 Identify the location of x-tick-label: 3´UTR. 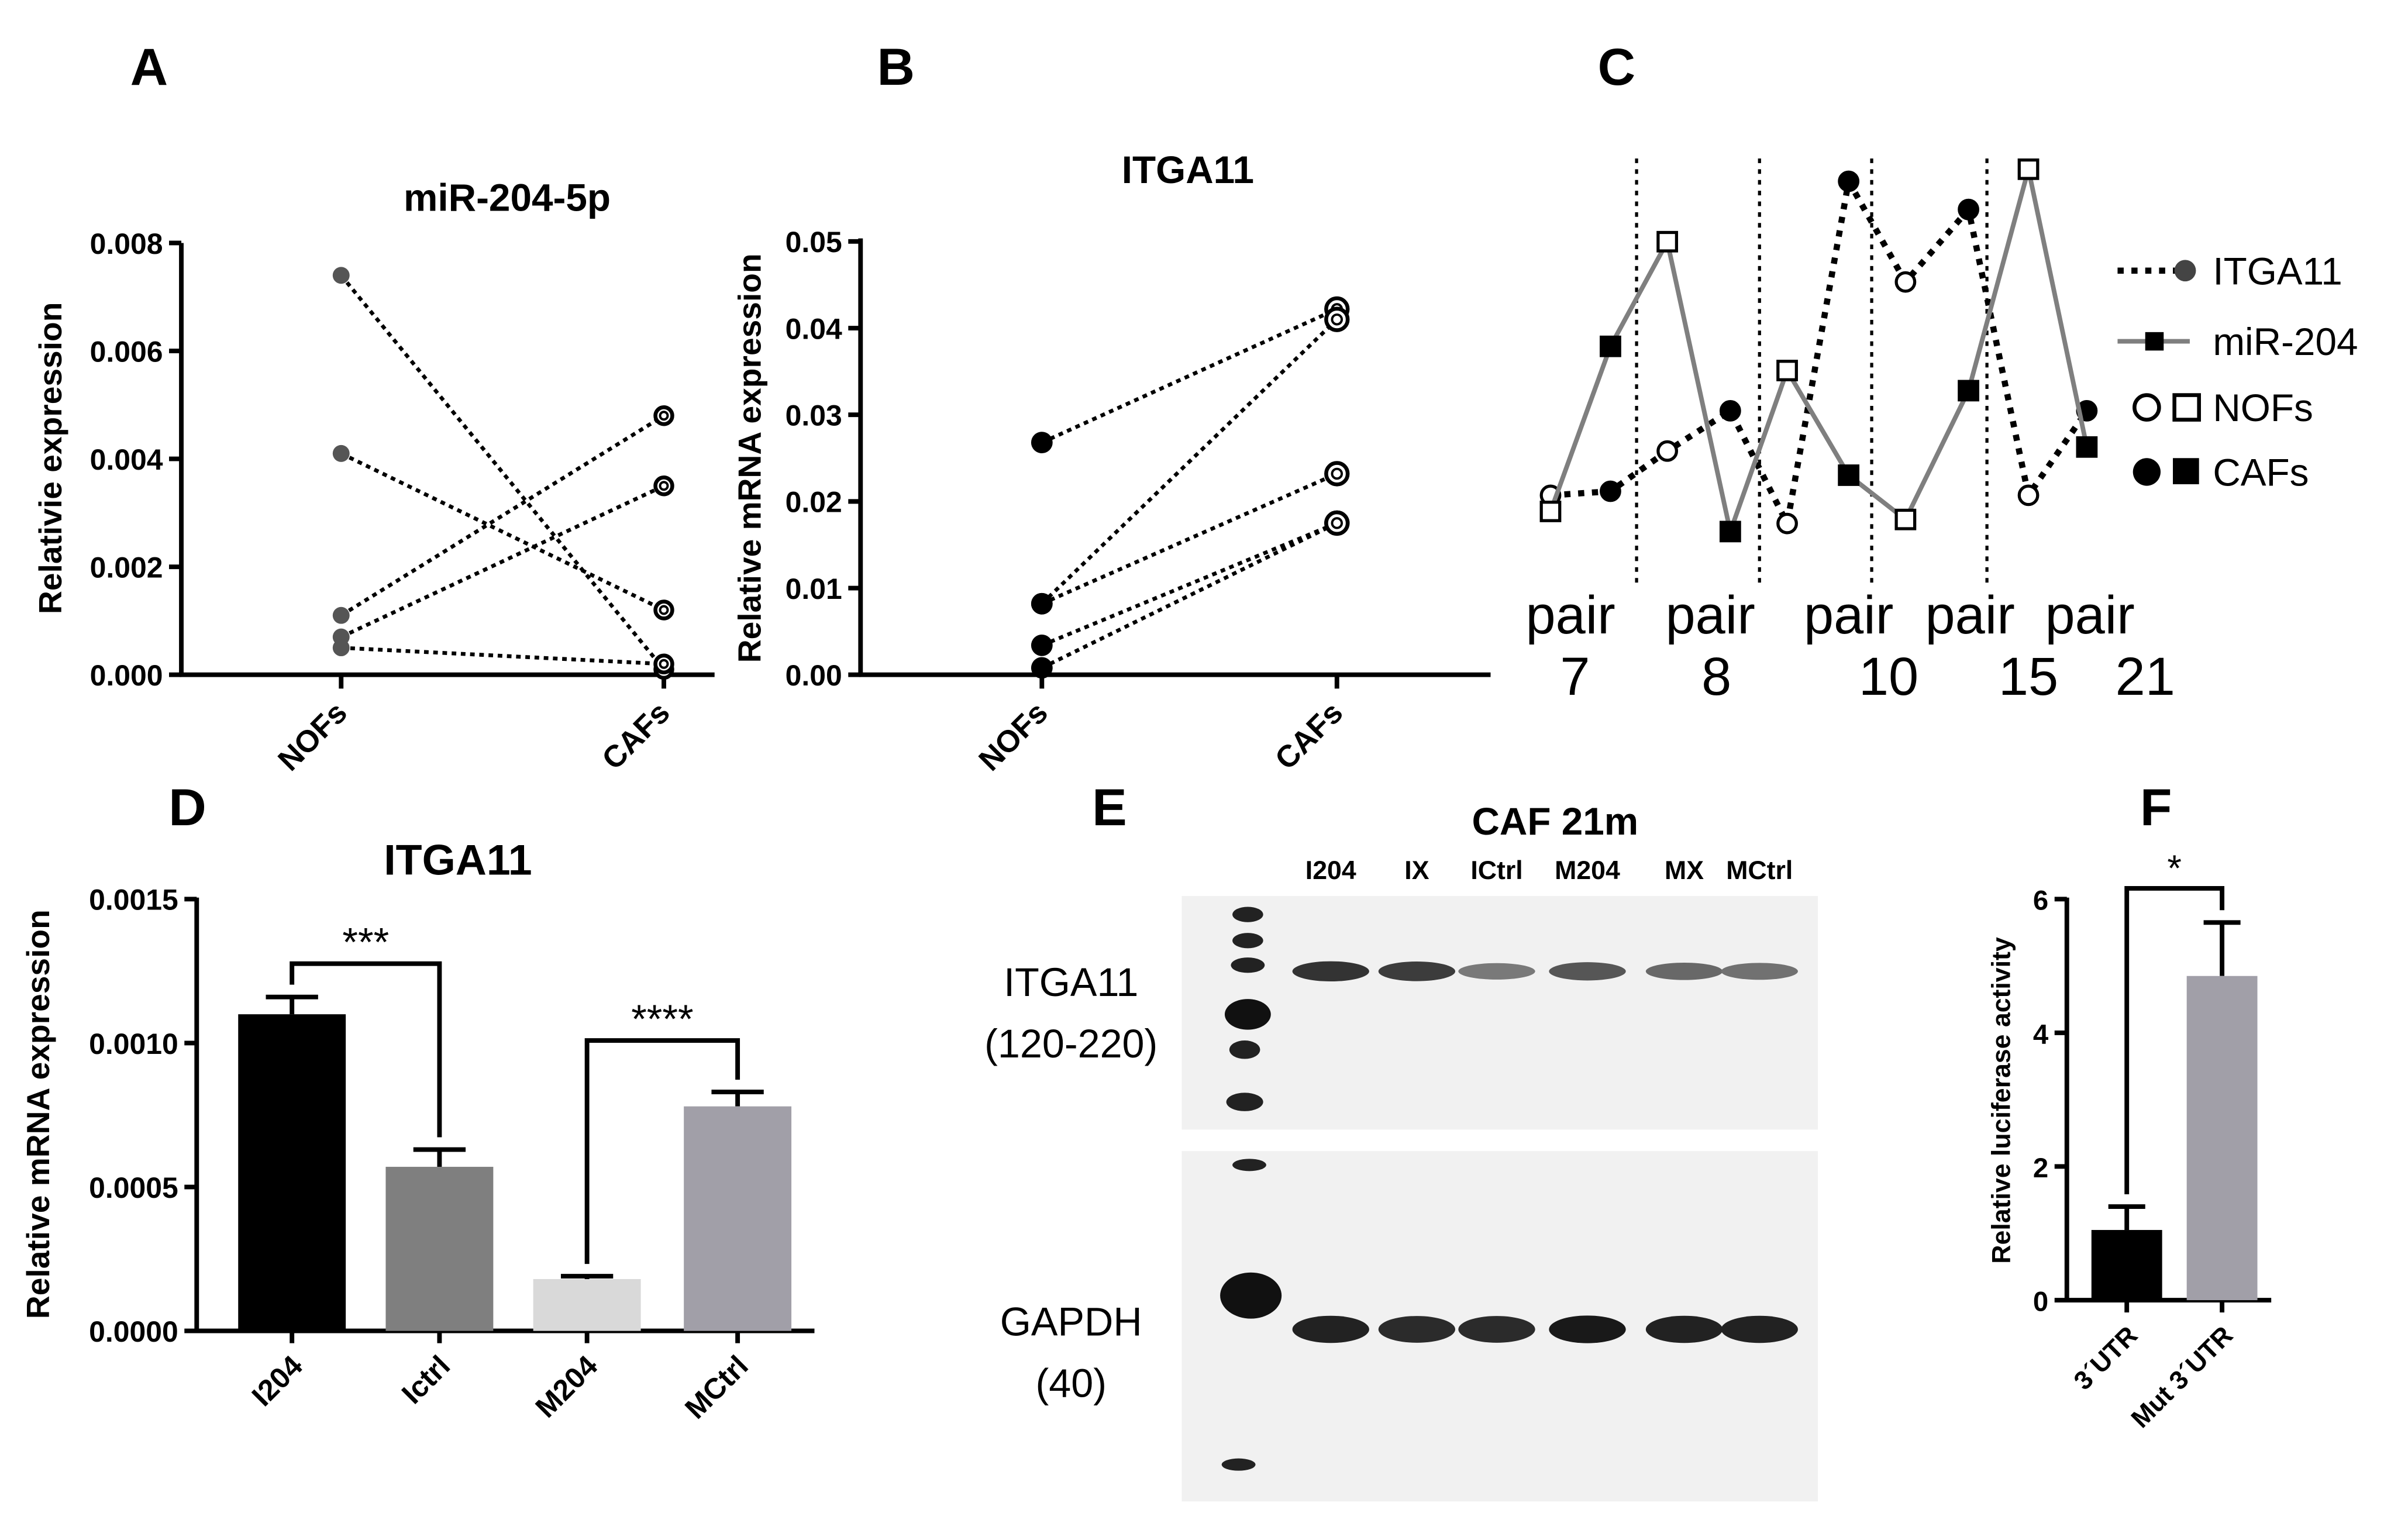
(2106, 1358).